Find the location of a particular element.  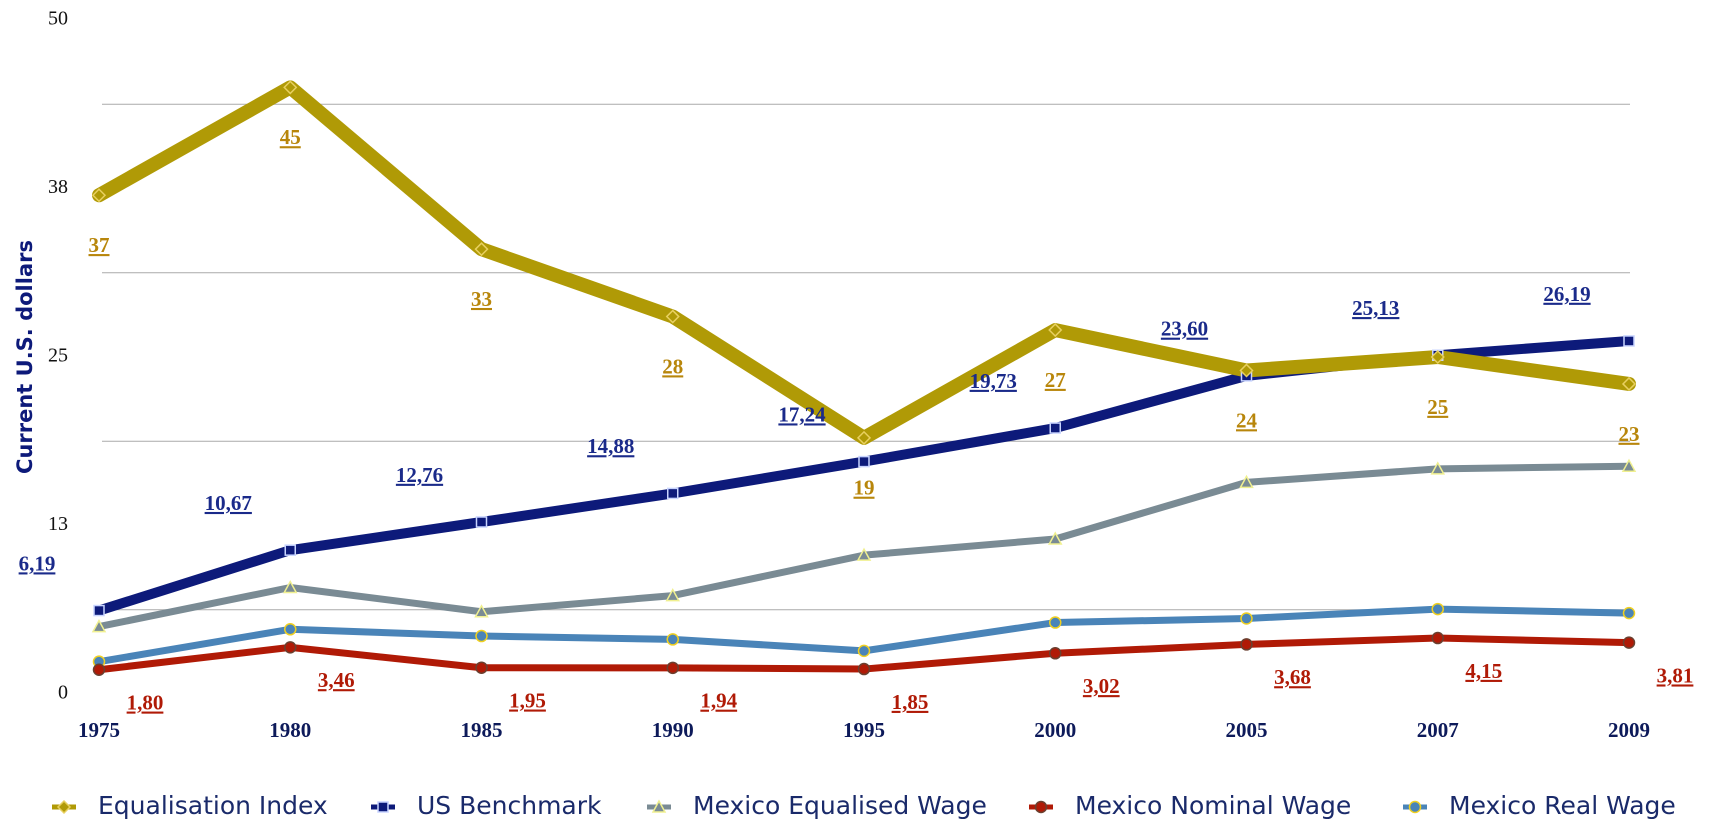

data-label: 17,24 is located at coordinates (802, 414).